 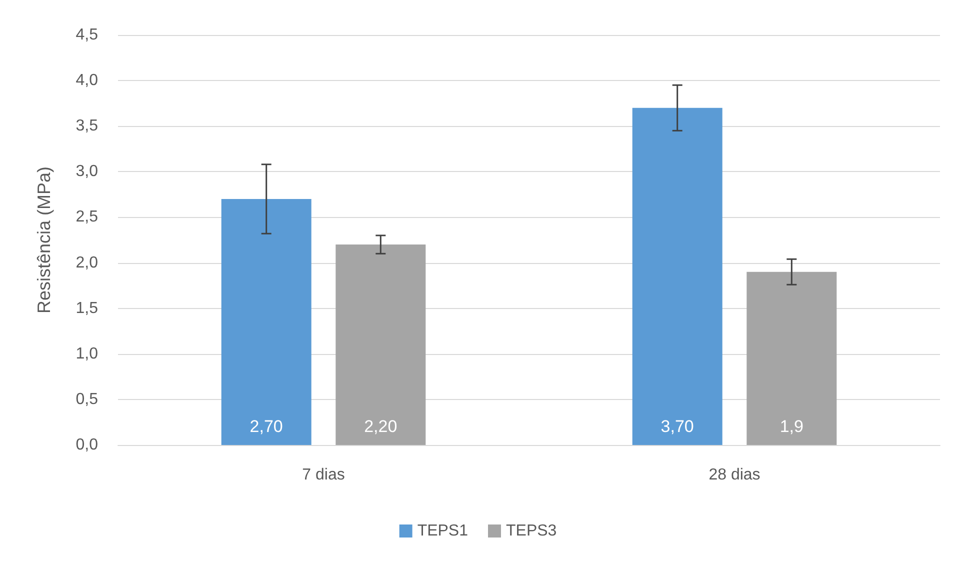 What do you see at coordinates (381, 426) in the screenshot?
I see `data-label: 2,20` at bounding box center [381, 426].